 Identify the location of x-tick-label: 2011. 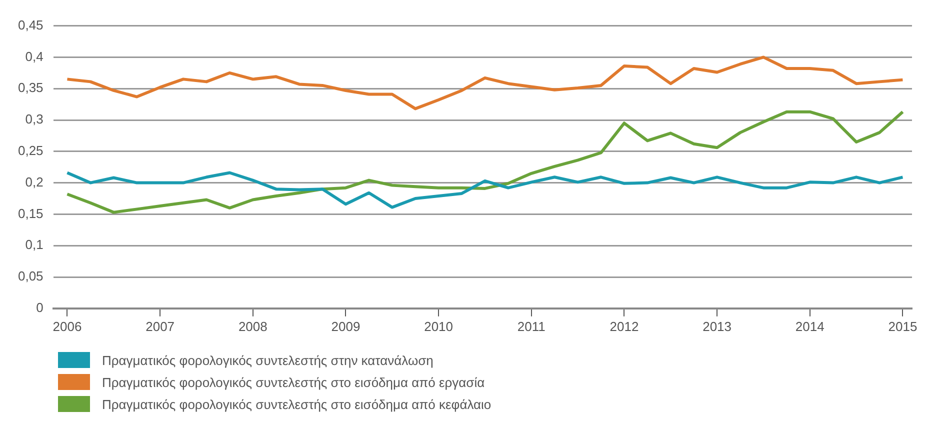
(531, 326).